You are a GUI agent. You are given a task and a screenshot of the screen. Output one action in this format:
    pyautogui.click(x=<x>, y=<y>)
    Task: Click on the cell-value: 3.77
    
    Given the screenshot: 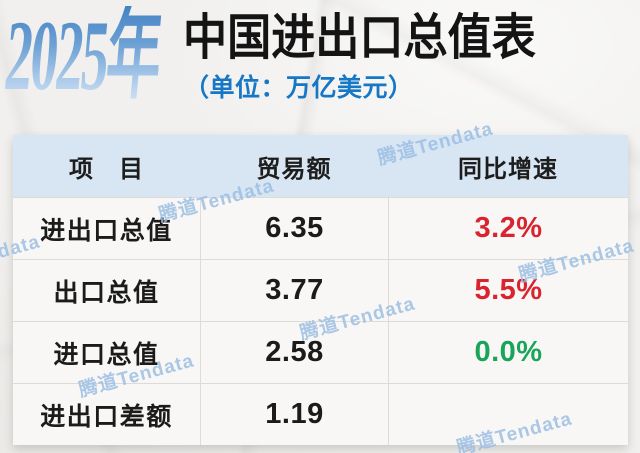 What is the action you would take?
    pyautogui.click(x=294, y=290)
    